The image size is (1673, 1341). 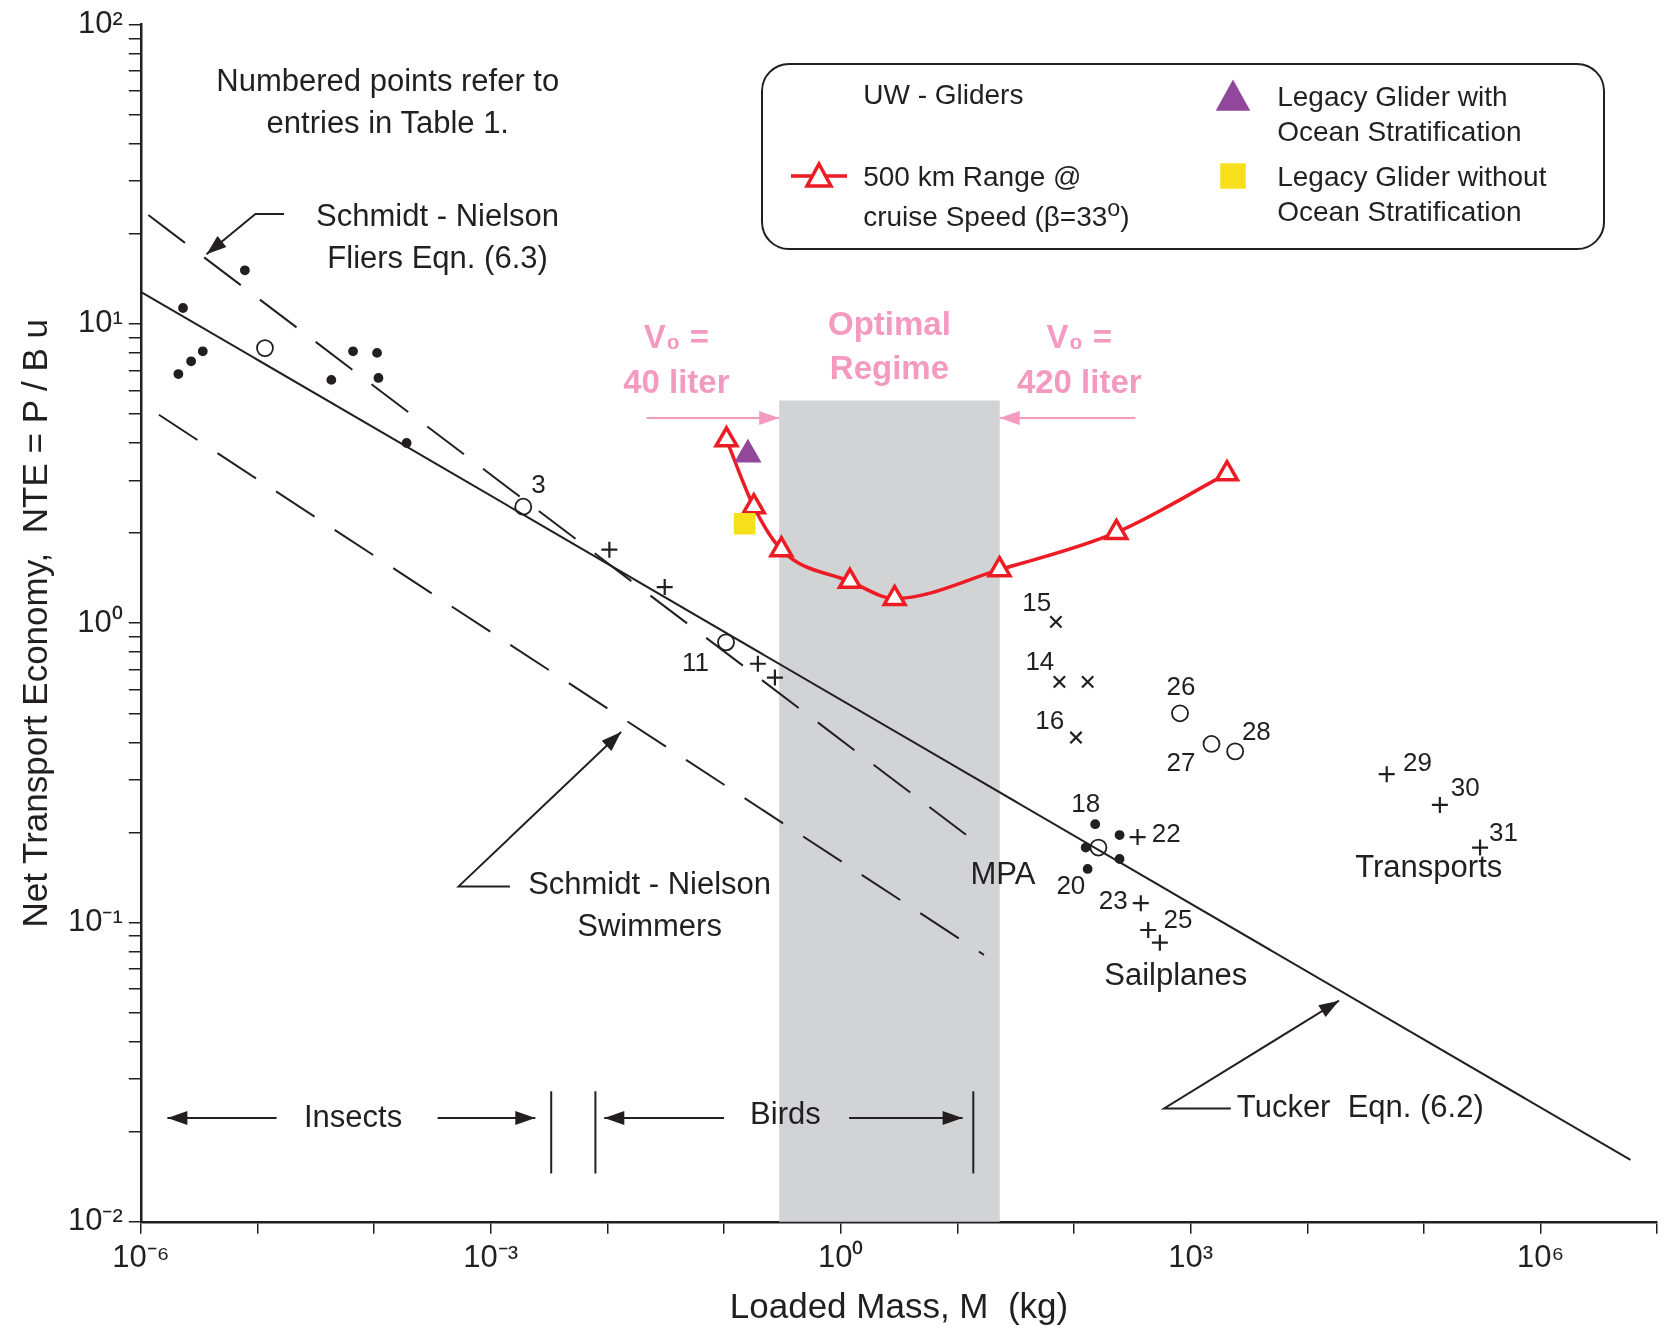 What do you see at coordinates (997, 196) in the screenshot?
I see `legend-label: 500 km Range @ cruise Speed (β=33$^{o}$)` at bounding box center [997, 196].